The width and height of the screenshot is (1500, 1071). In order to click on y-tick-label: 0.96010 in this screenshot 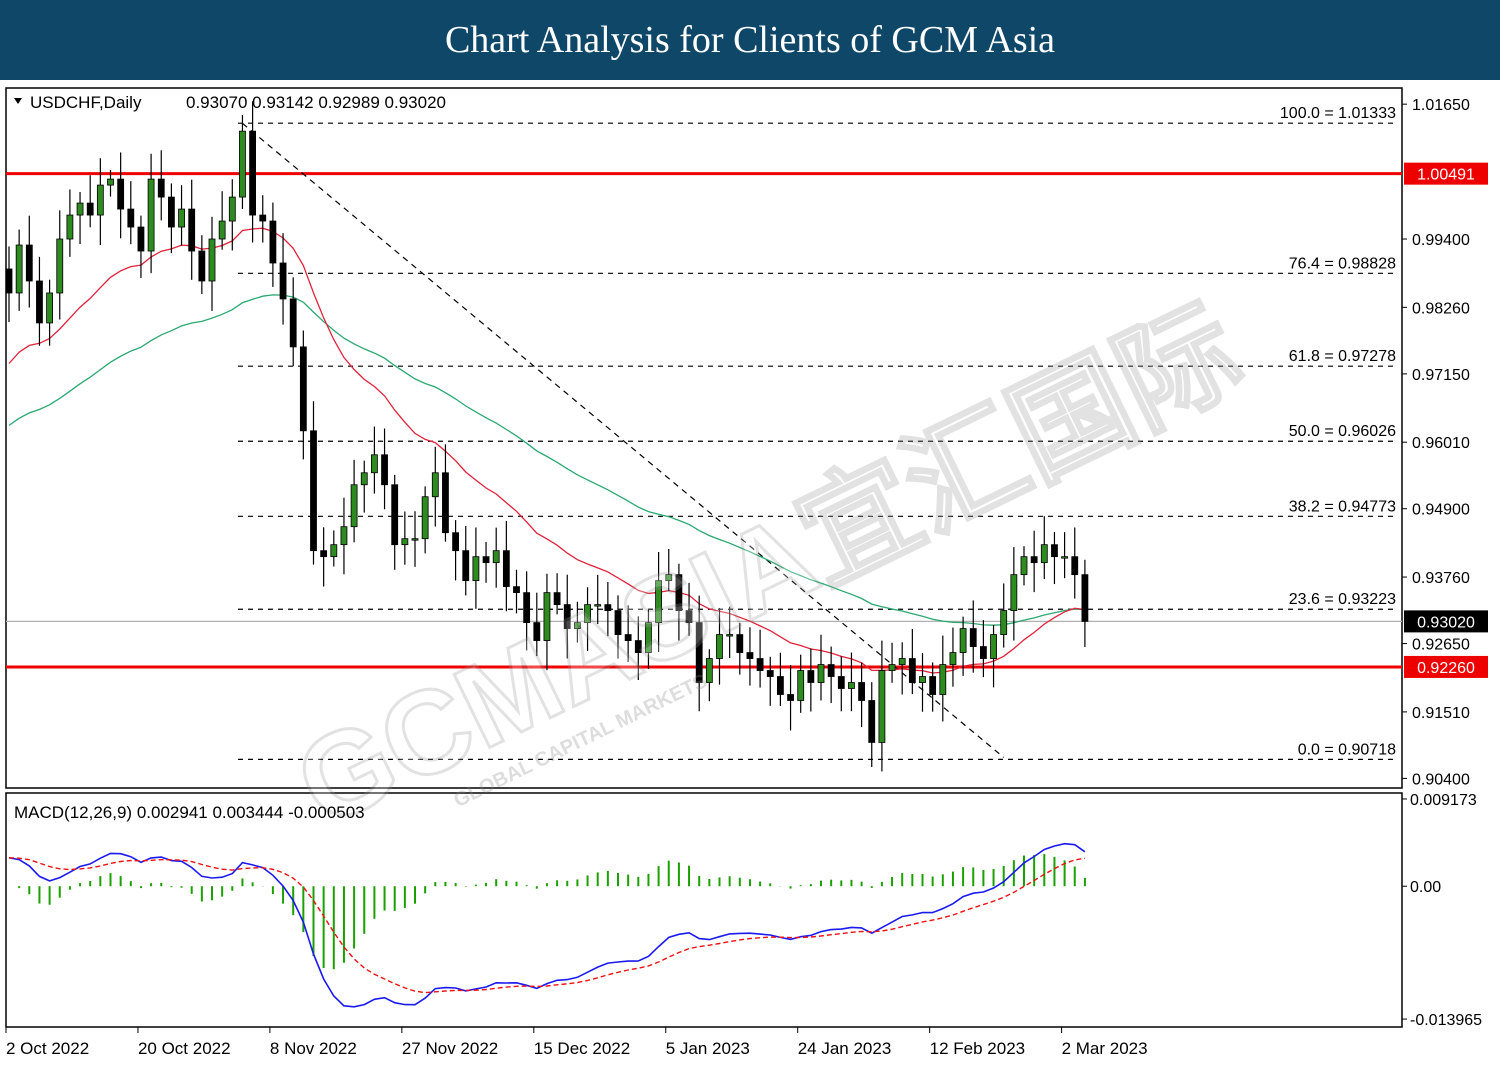, I will do `click(1441, 443)`.